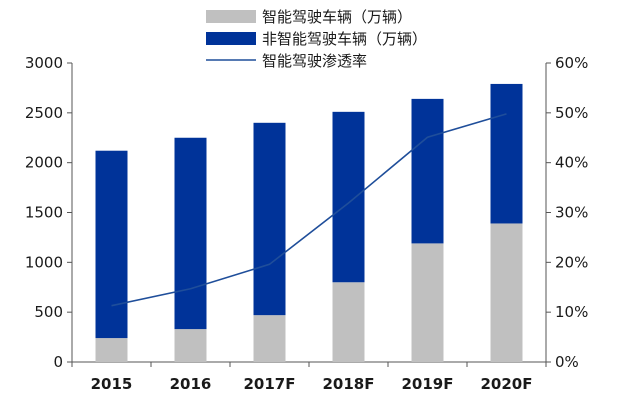 Image resolution: width=620 pixels, height=416 pixels. What do you see at coordinates (571, 113) in the screenshot?
I see `right-tick-label: 50%` at bounding box center [571, 113].